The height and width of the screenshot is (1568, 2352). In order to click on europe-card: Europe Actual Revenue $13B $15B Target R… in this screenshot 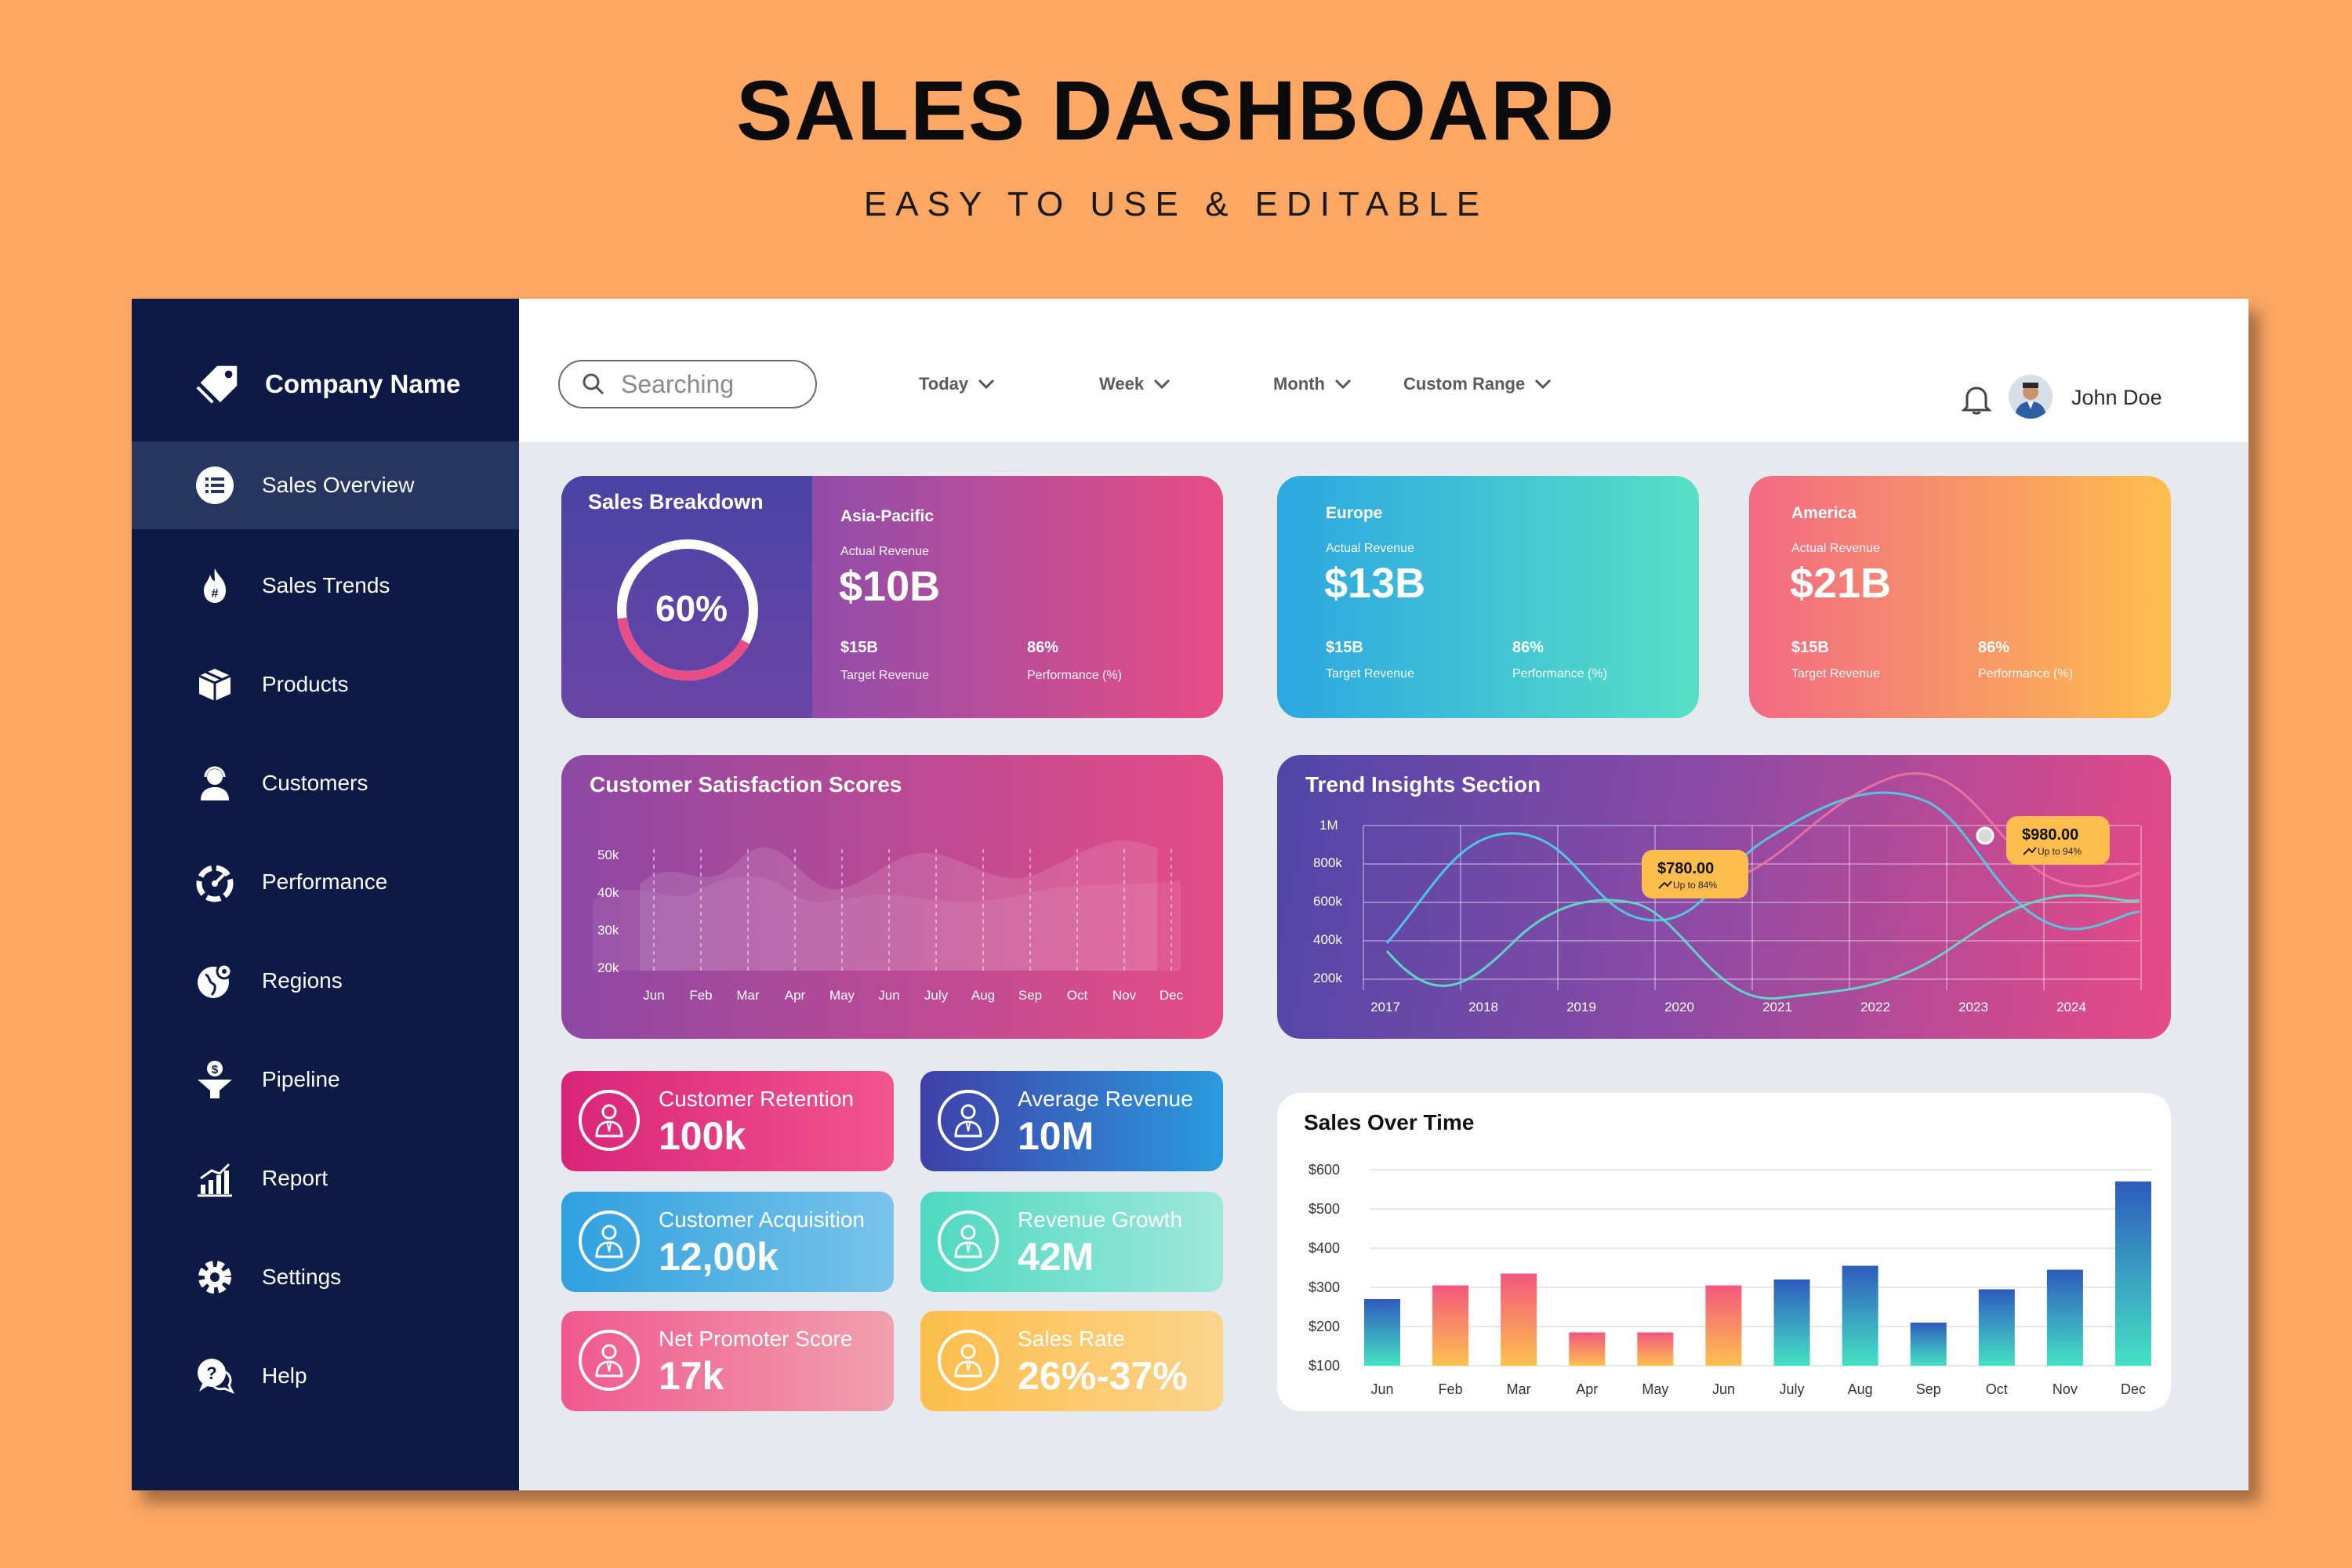, I will do `click(1488, 597)`.